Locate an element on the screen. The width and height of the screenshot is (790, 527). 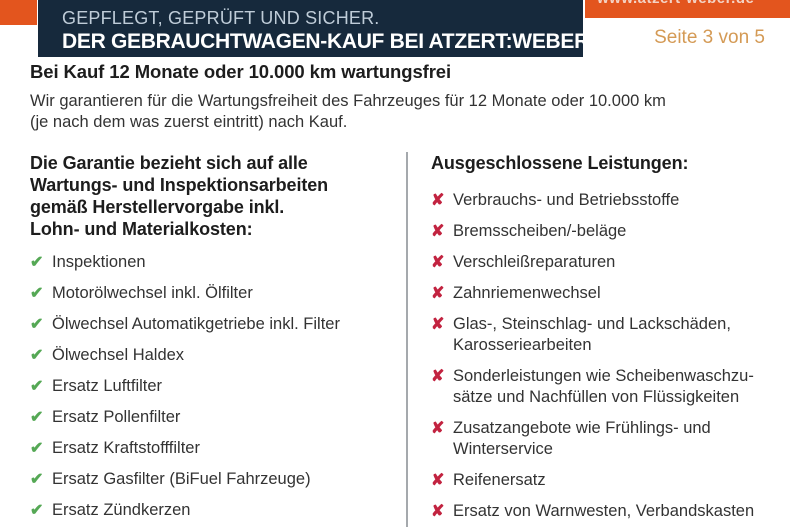
excluded-list-item: ✘ Bremsscheiben/-beläge is located at coordinates (605, 231).